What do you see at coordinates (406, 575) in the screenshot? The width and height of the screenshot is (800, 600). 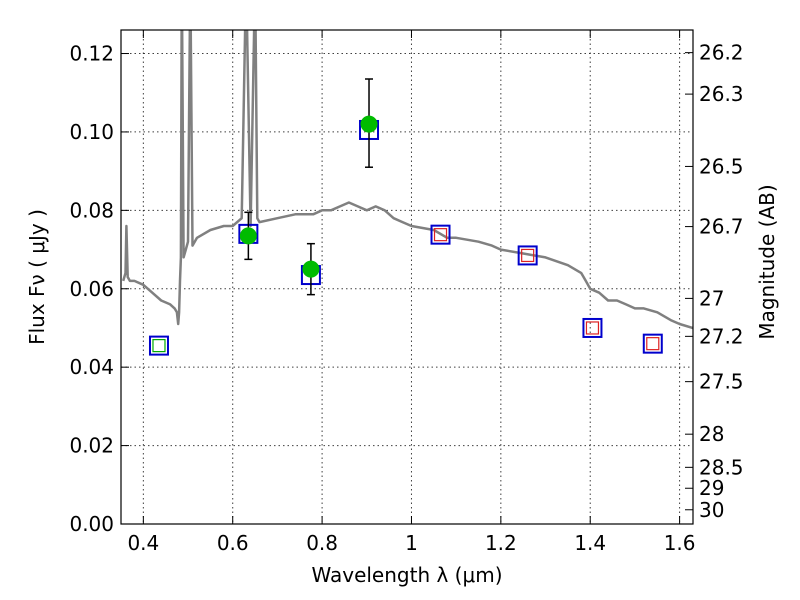 I see `x-axis-title: Wavelength λ (μm)` at bounding box center [406, 575].